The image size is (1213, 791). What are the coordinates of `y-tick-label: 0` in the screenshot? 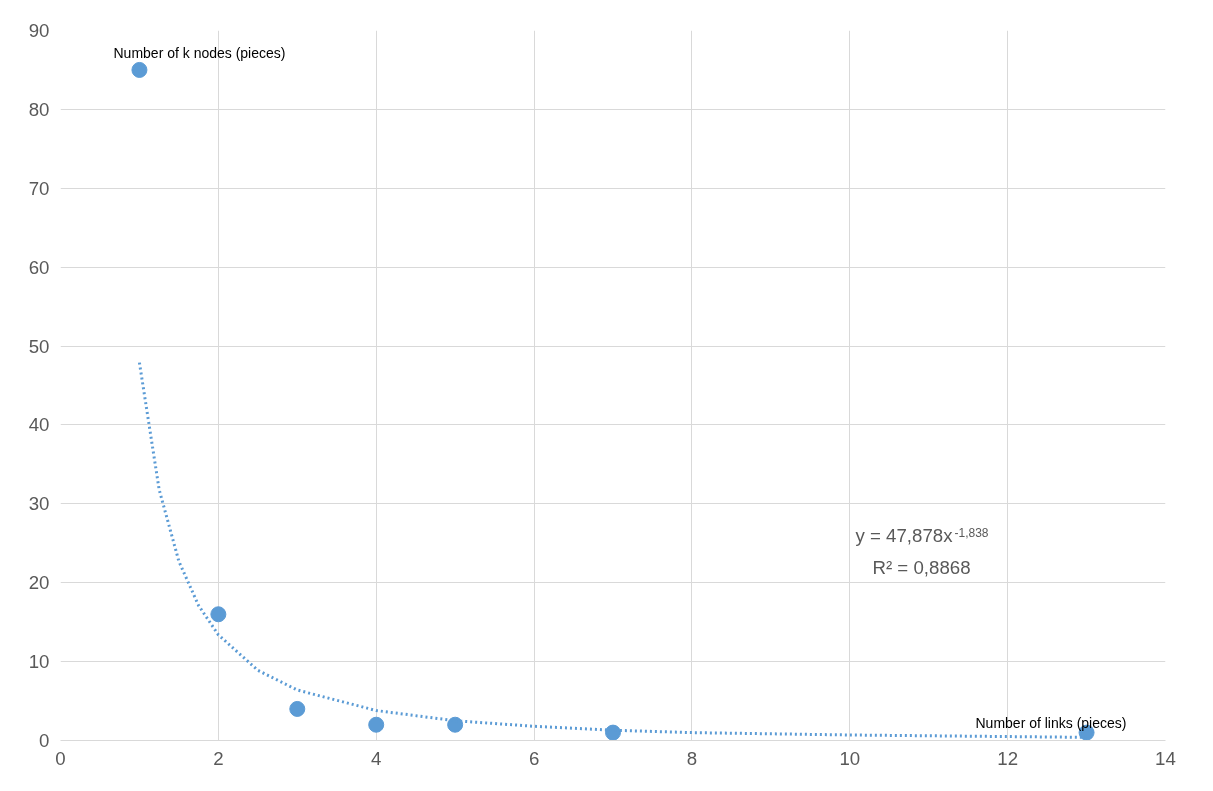 It's located at (44, 740).